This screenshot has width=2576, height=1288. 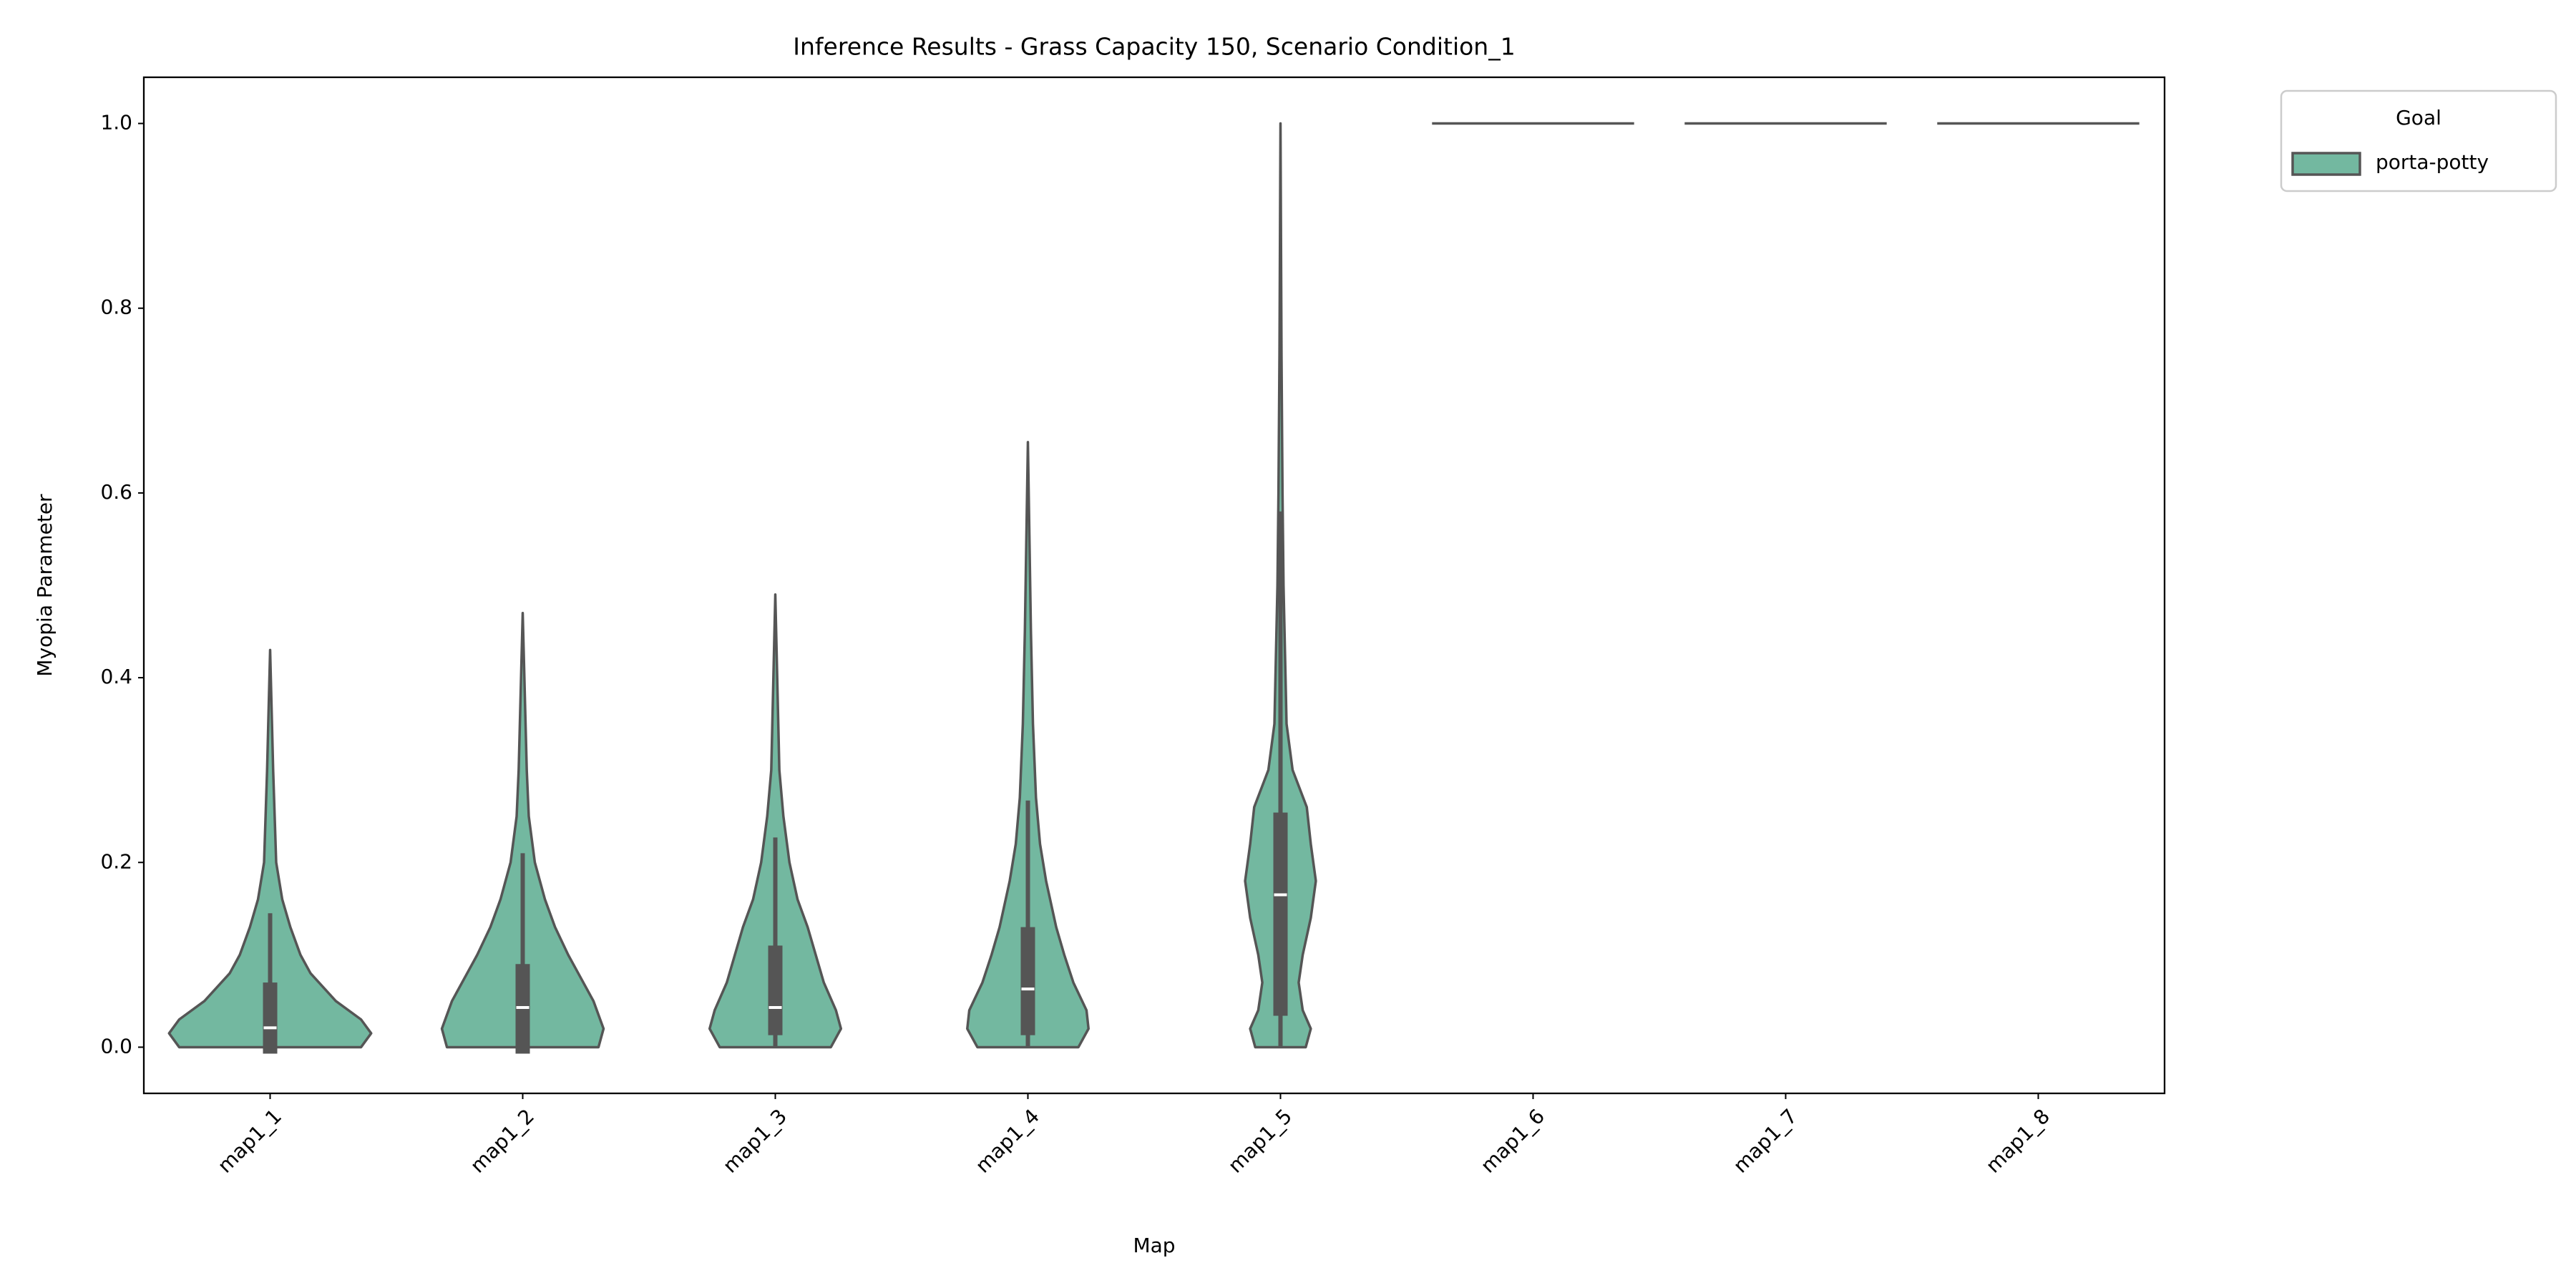 I want to click on y-tick-label: 0.2, so click(x=116, y=861).